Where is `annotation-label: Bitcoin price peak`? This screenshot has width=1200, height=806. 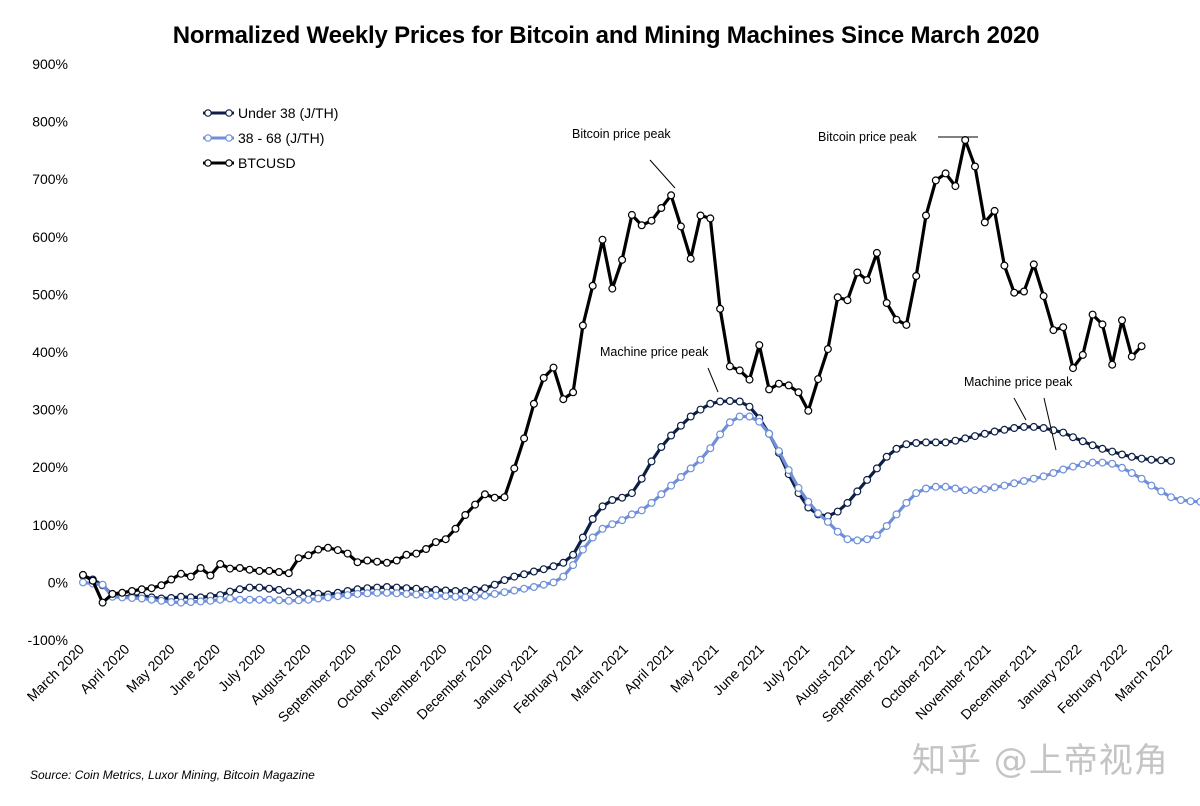 annotation-label: Bitcoin price peak is located at coordinates (867, 137).